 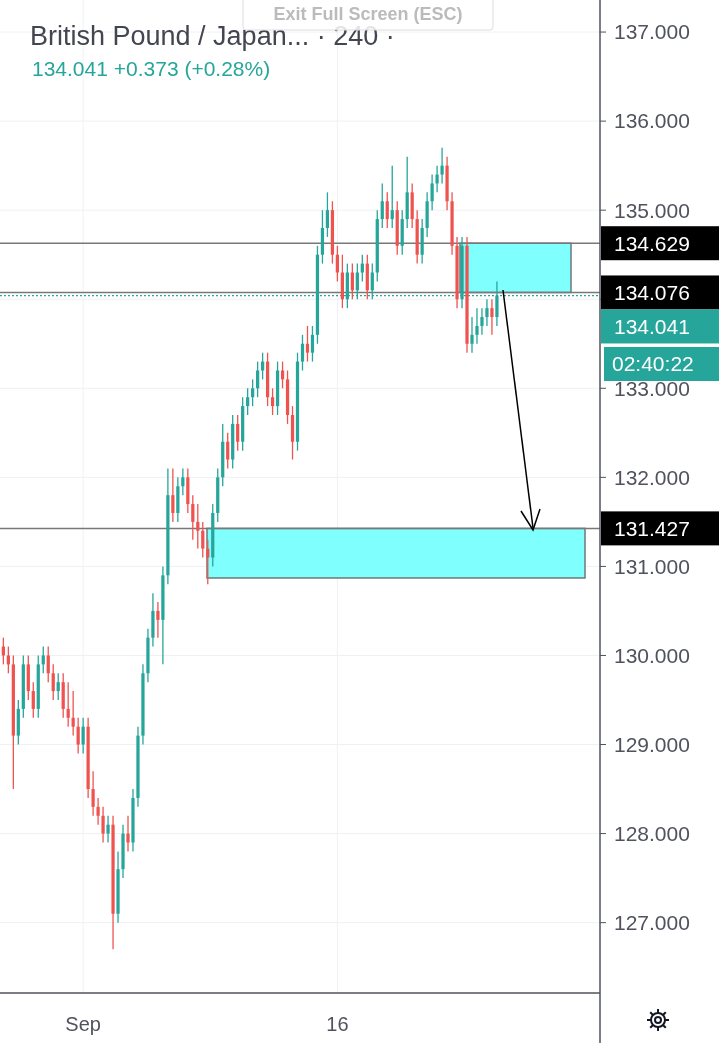 What do you see at coordinates (652, 210) in the screenshot?
I see `y-tick-label: 135.000` at bounding box center [652, 210].